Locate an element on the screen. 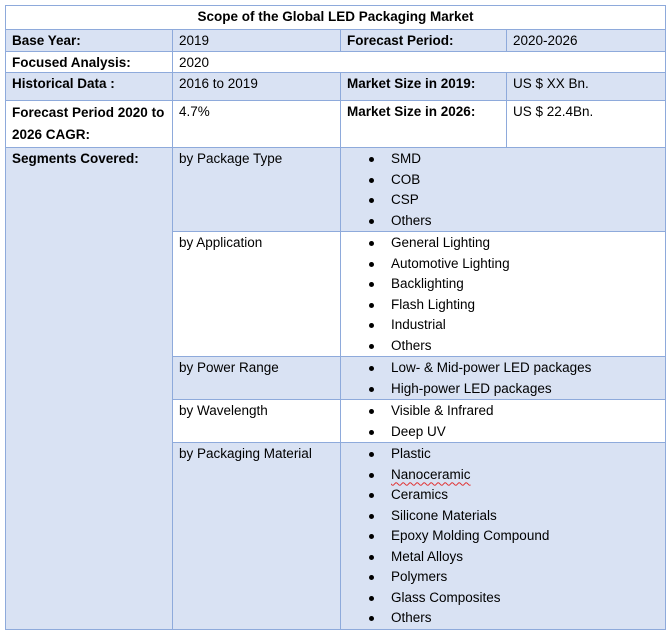 Image resolution: width=669 pixels, height=631 pixels. row-label: Forecast Period: is located at coordinates (423, 40).